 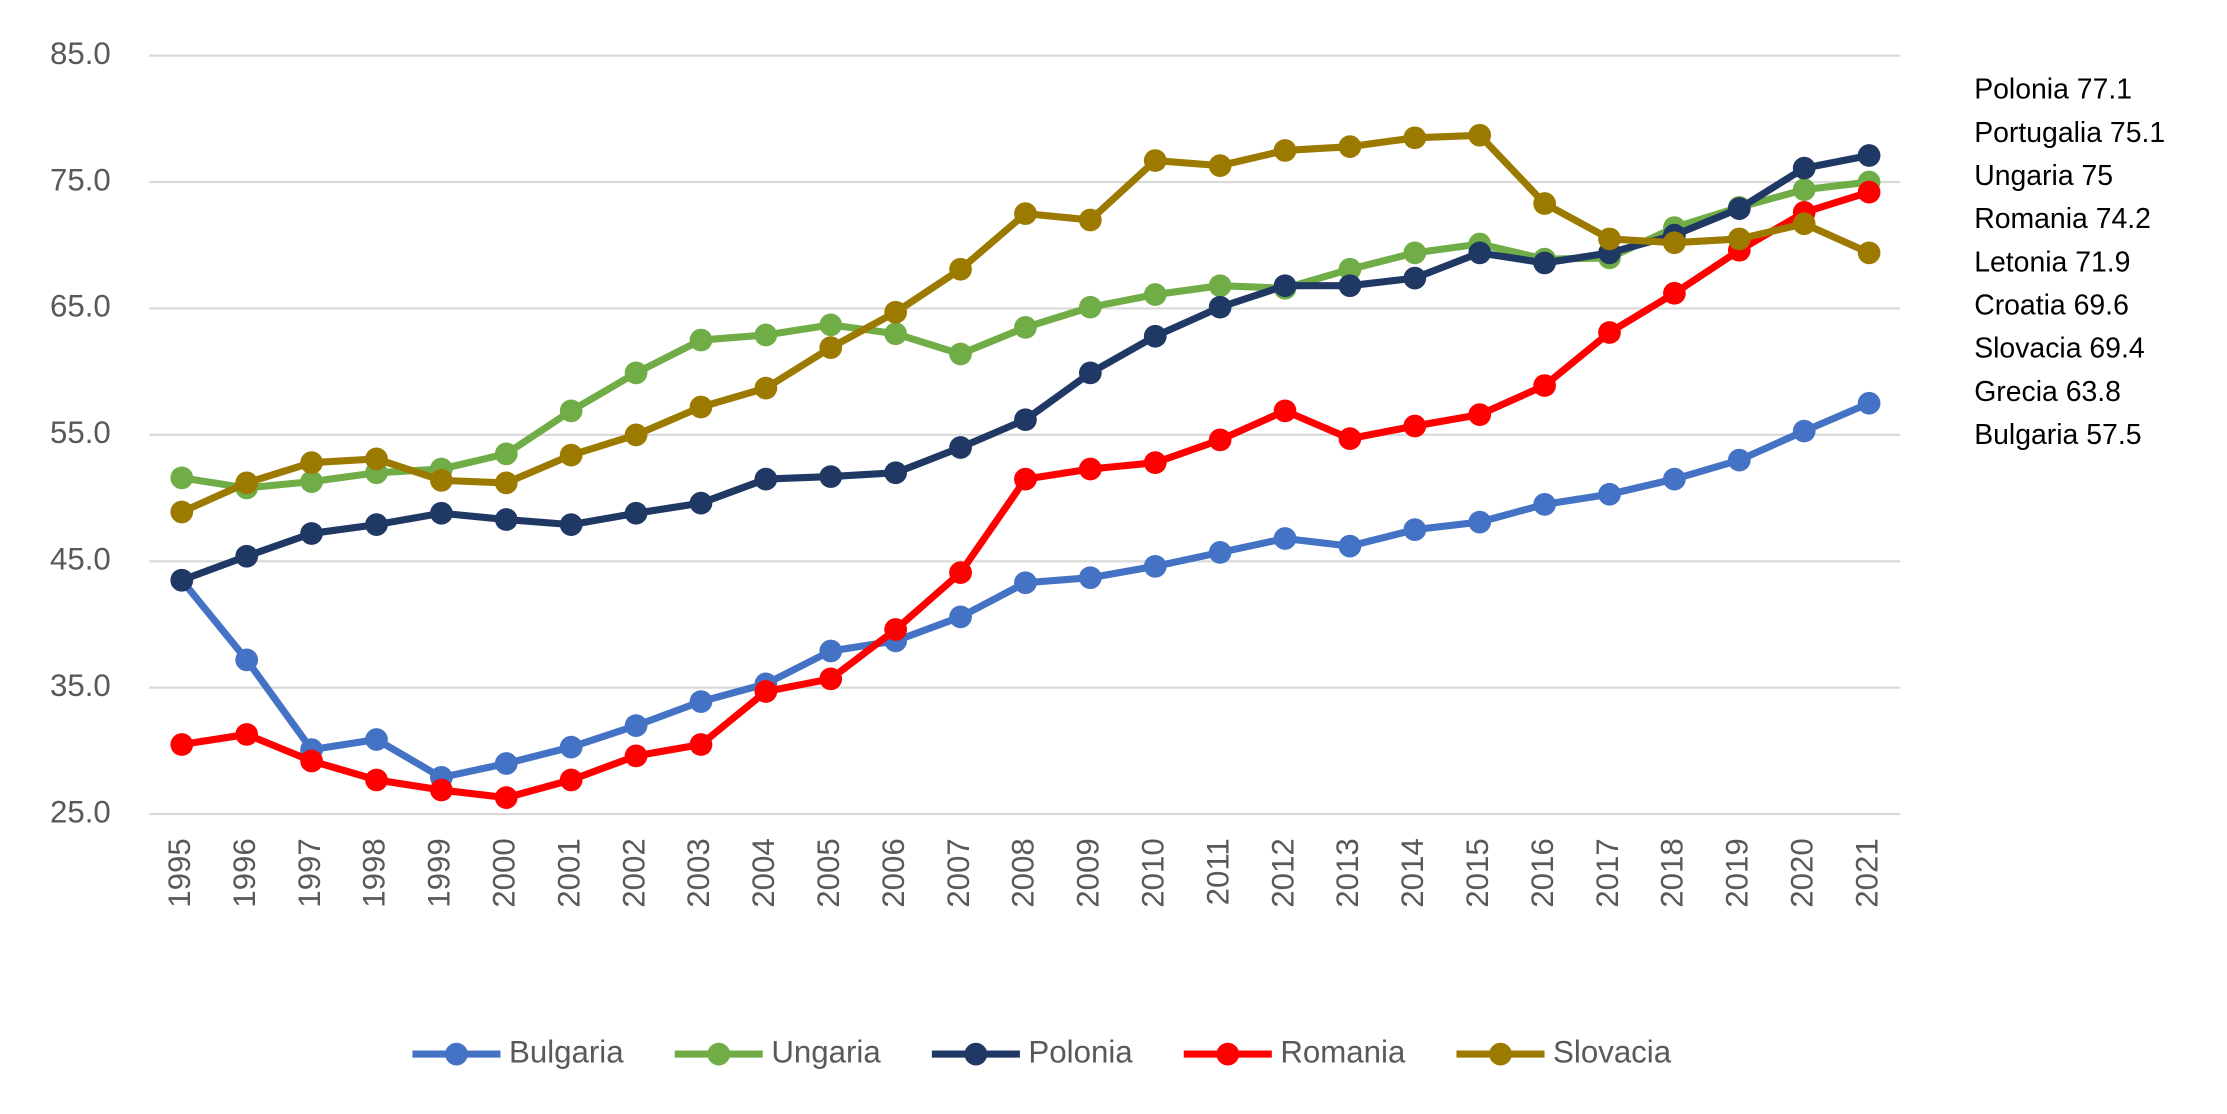 I want to click on x-tick-label: 2019, so click(x=1737, y=872).